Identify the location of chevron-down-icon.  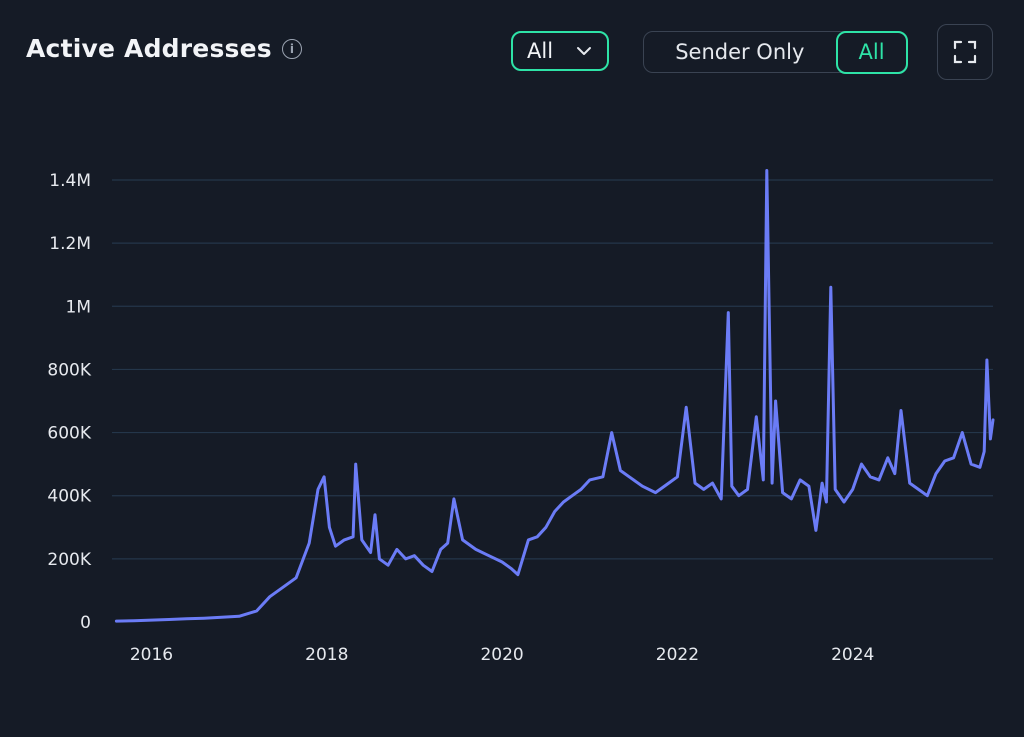
(584, 51).